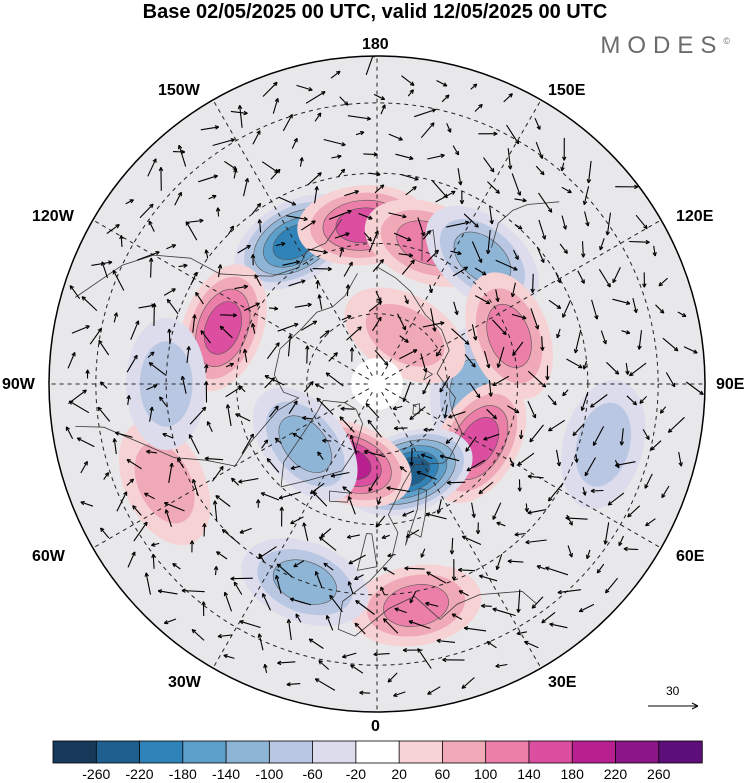  Describe the element at coordinates (377, 384) in the screenshot. I see `latitude-circle` at that location.